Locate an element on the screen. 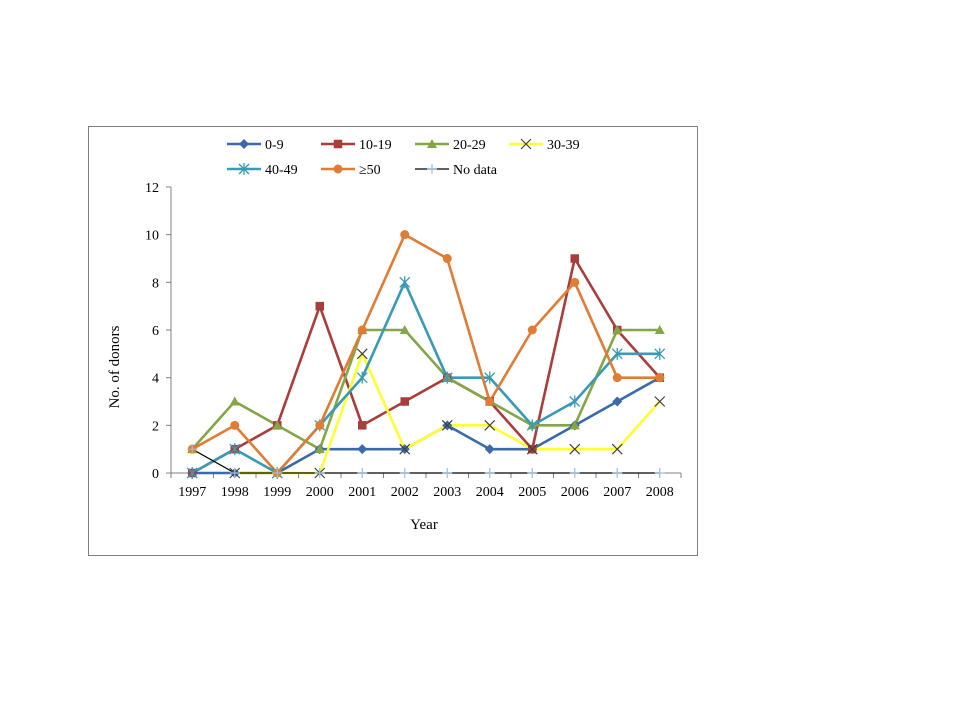 The width and height of the screenshot is (960, 720). x-tick-label: 2003 is located at coordinates (447, 492).